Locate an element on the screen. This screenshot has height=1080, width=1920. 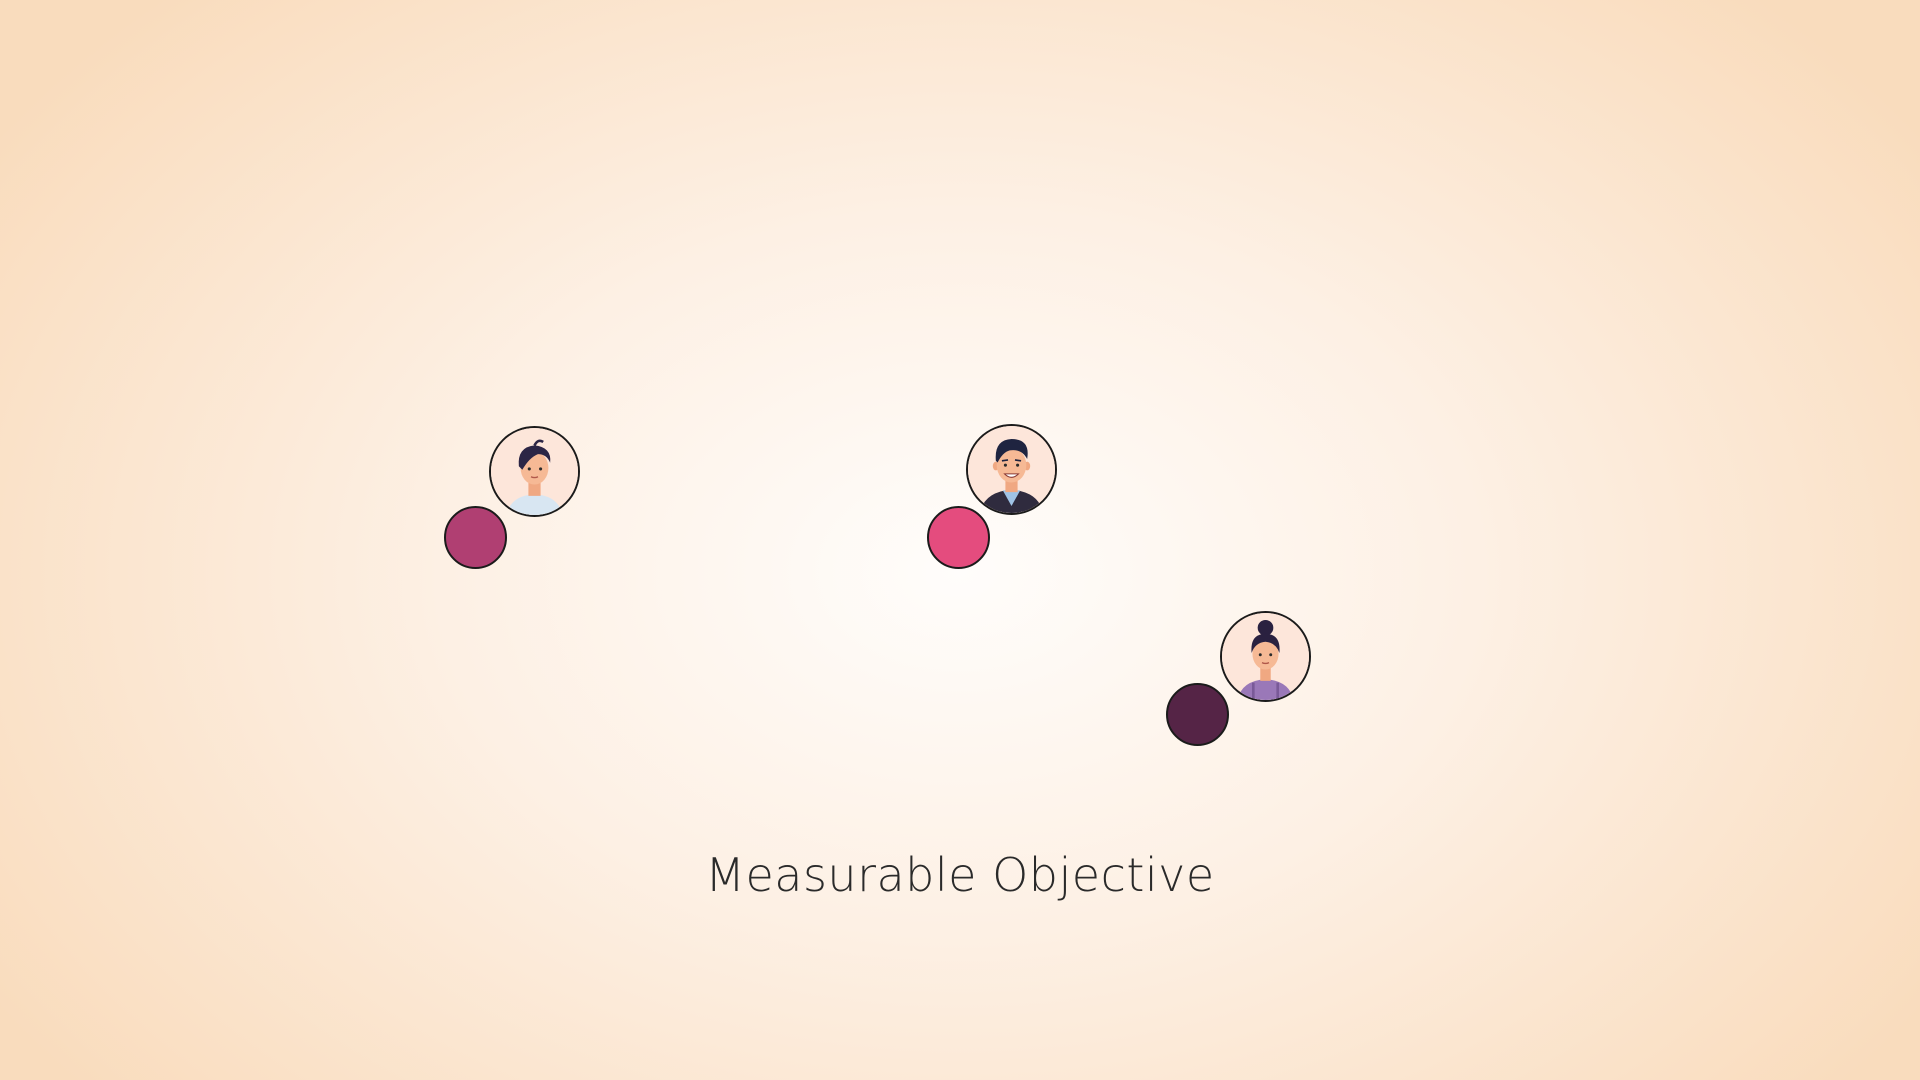
person-1-icon is located at coordinates (534, 471).